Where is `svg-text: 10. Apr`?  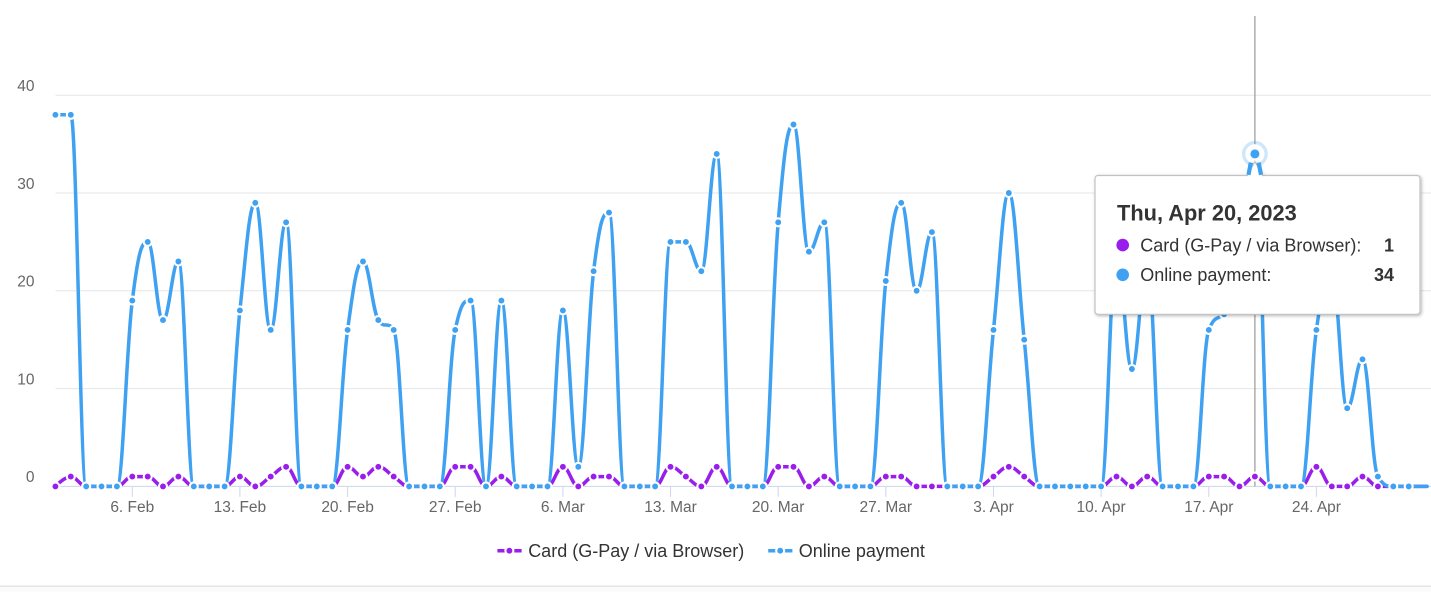
svg-text: 10. Apr is located at coordinates (1101, 507).